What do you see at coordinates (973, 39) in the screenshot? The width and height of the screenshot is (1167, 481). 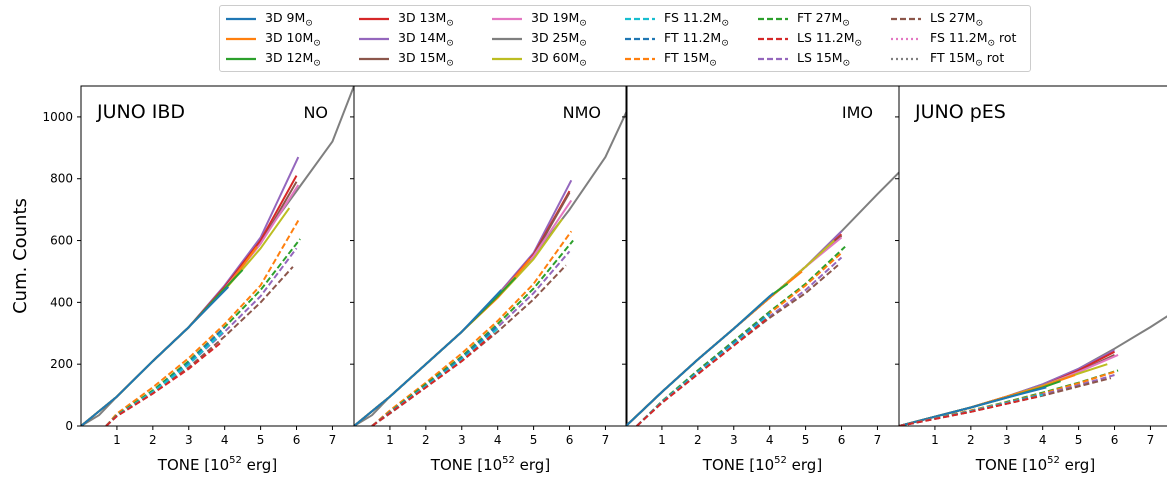 I see `legend-label: FS 11.2M⊙ rot` at bounding box center [973, 39].